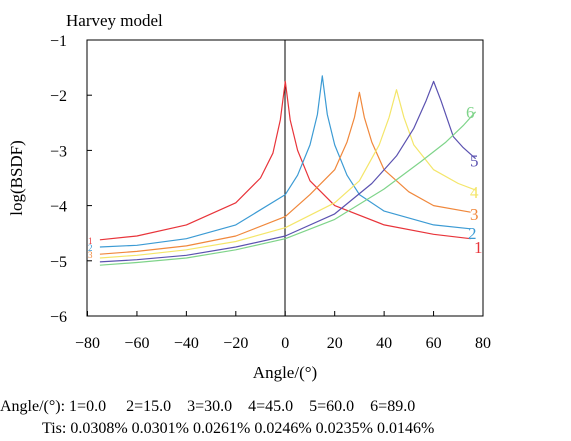  What do you see at coordinates (472, 233) in the screenshot?
I see `series-2-label: 2` at bounding box center [472, 233].